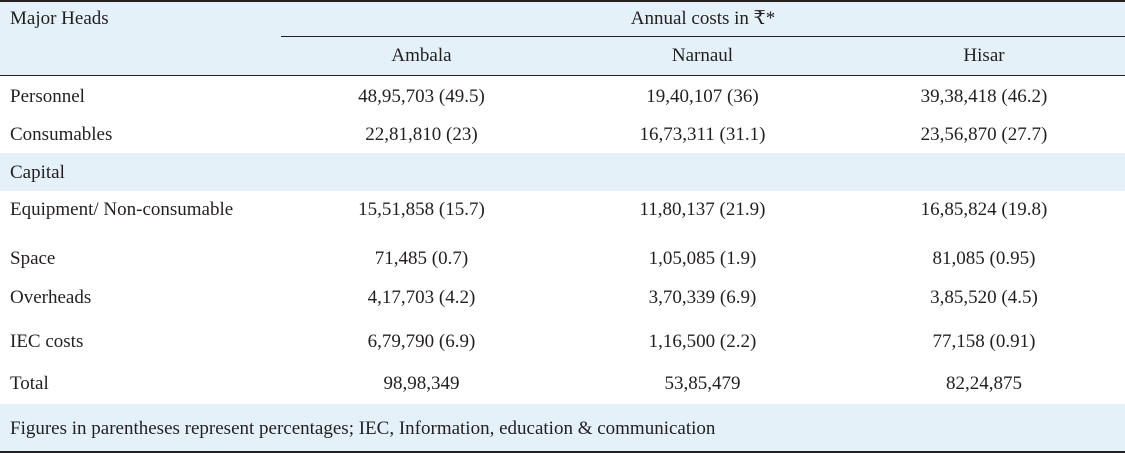  Describe the element at coordinates (702, 383) in the screenshot. I see `cell-total-narnaul: 53,85,479` at that location.